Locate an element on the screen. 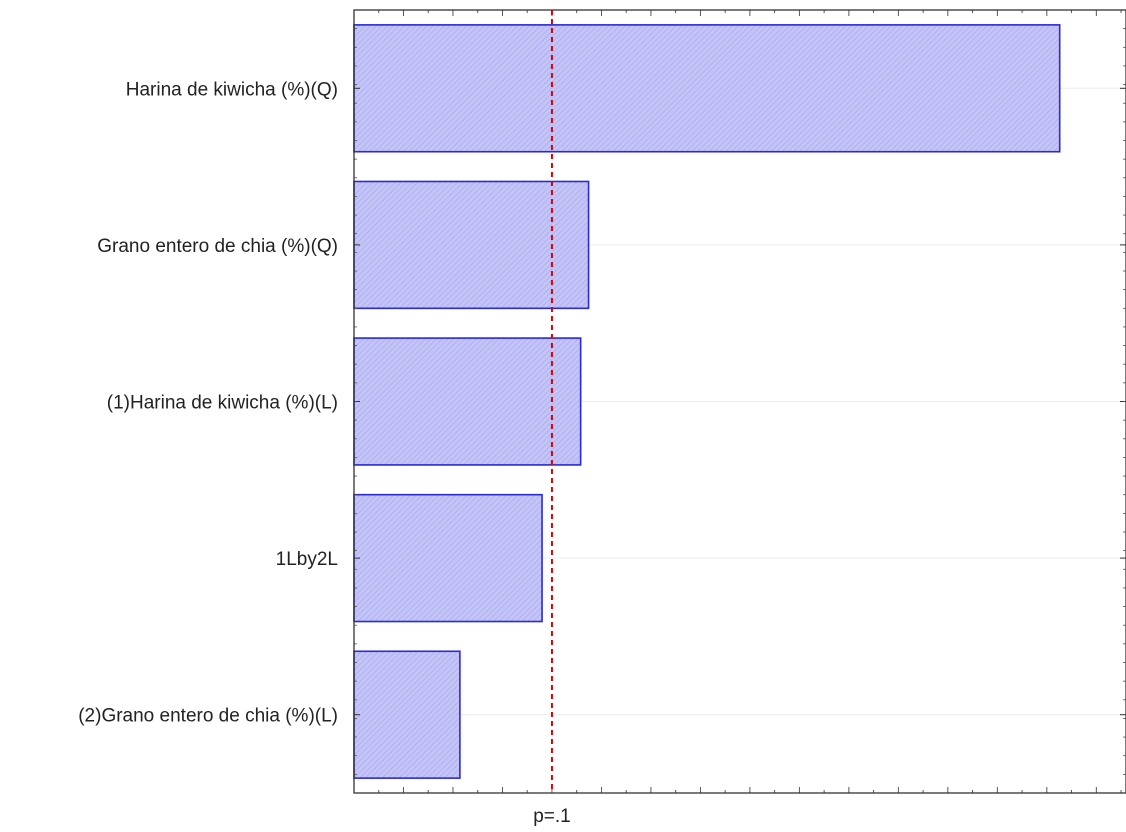 This screenshot has height=832, width=1126. category-label: 1Lby2L is located at coordinates (307, 559).